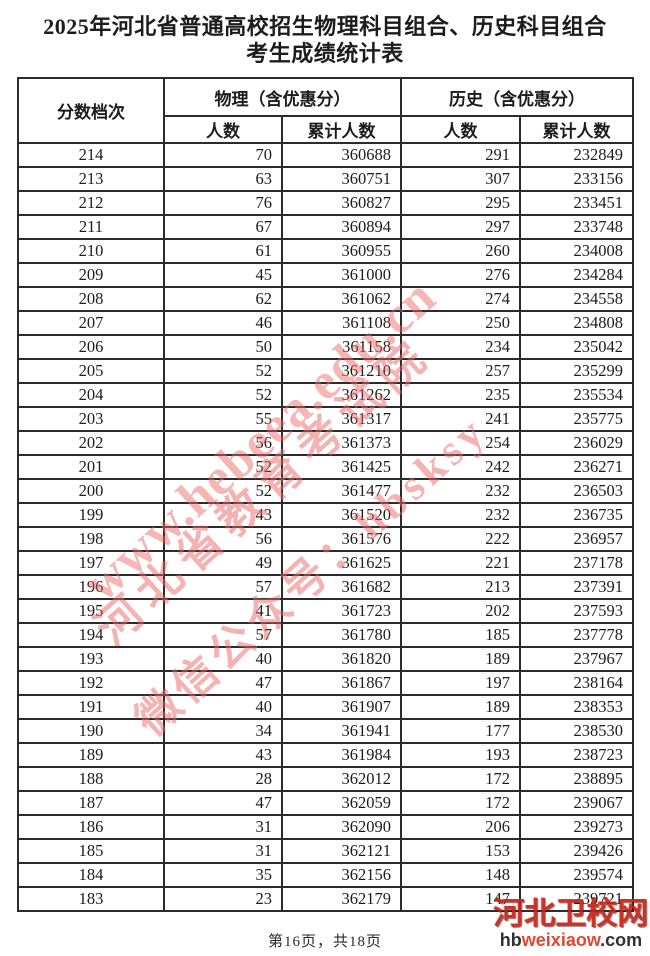 The height and width of the screenshot is (956, 650). Describe the element at coordinates (576, 803) in the screenshot. I see `history-cumulative-cell: 239067` at that location.